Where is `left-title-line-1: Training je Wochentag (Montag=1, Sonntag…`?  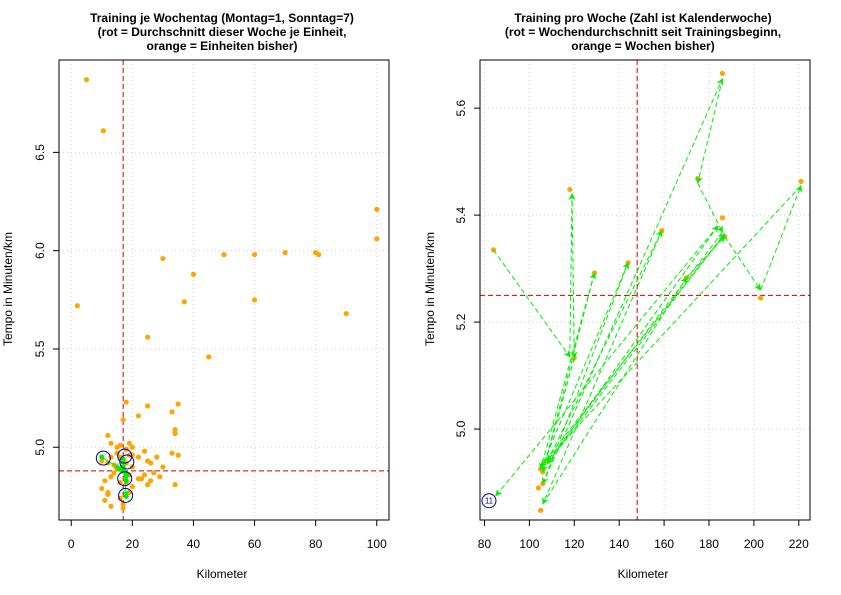 left-title-line-1: Training je Wochentag (Montag=1, Sonntag… is located at coordinates (222, 18).